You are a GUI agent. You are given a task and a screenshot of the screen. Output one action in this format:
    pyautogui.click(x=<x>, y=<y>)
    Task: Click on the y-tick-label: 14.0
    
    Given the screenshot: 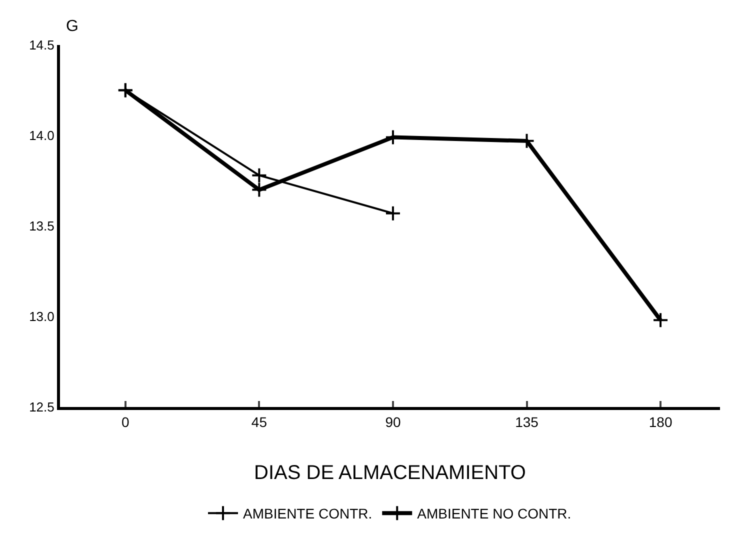 What is the action you would take?
    pyautogui.click(x=41, y=136)
    